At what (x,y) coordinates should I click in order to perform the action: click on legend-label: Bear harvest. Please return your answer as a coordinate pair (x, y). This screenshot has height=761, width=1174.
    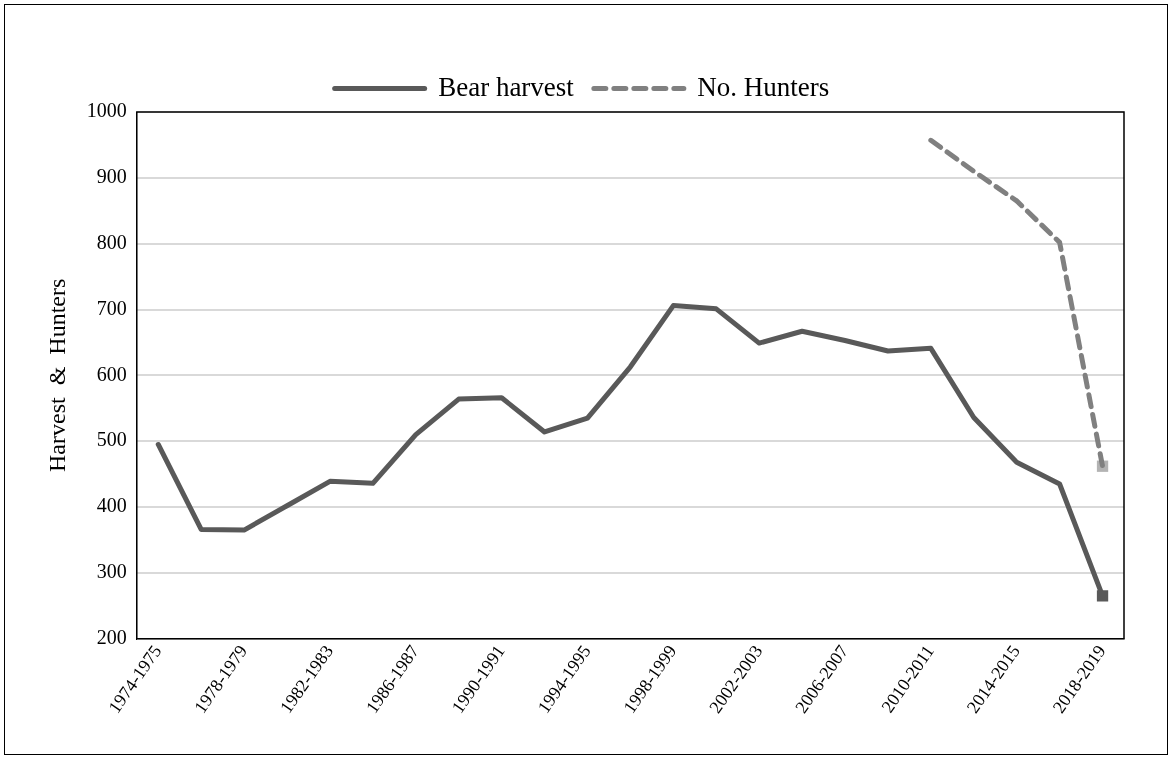
    Looking at the image, I should click on (506, 86).